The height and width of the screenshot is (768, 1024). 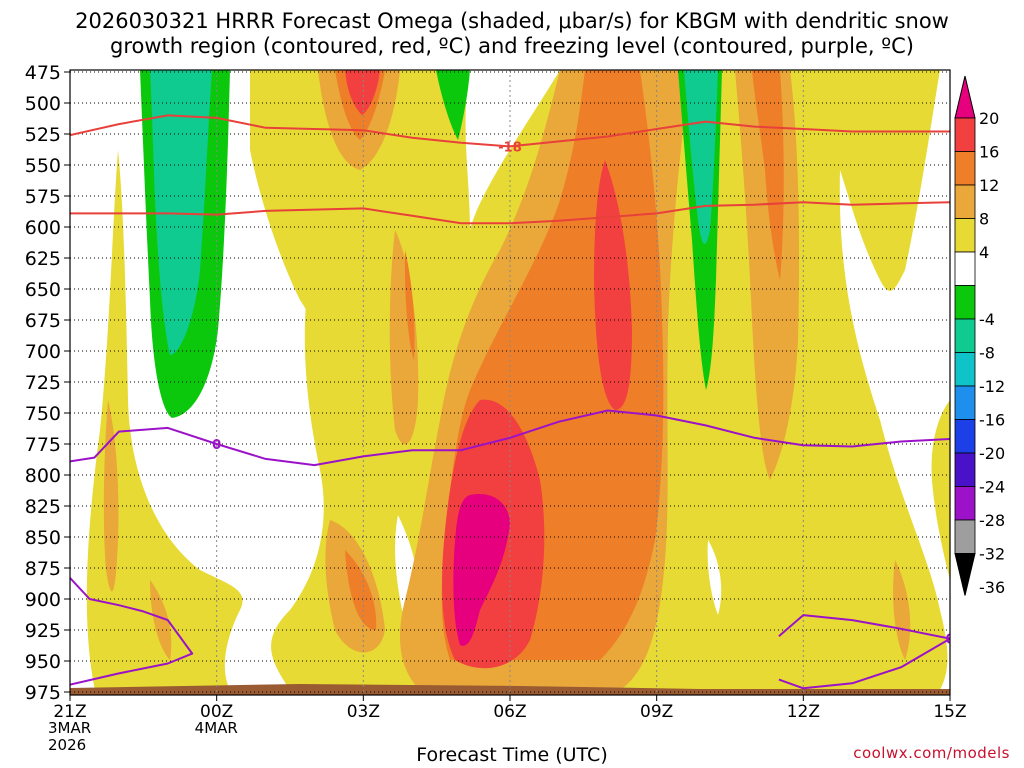 I want to click on colorbar-bottom-arrow, so click(x=965, y=574).